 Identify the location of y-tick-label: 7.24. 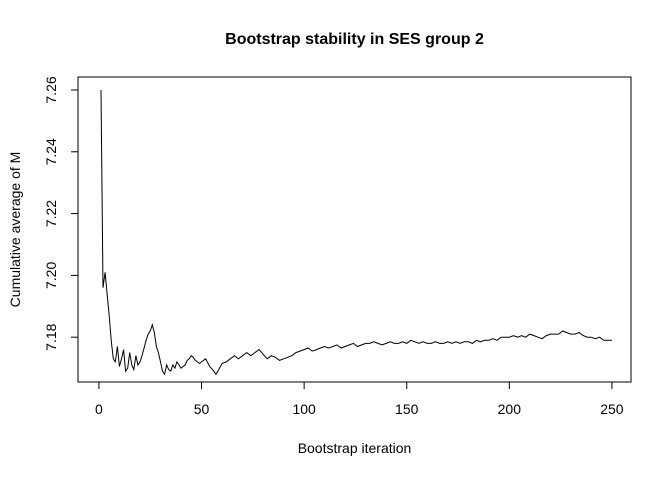
(51, 151).